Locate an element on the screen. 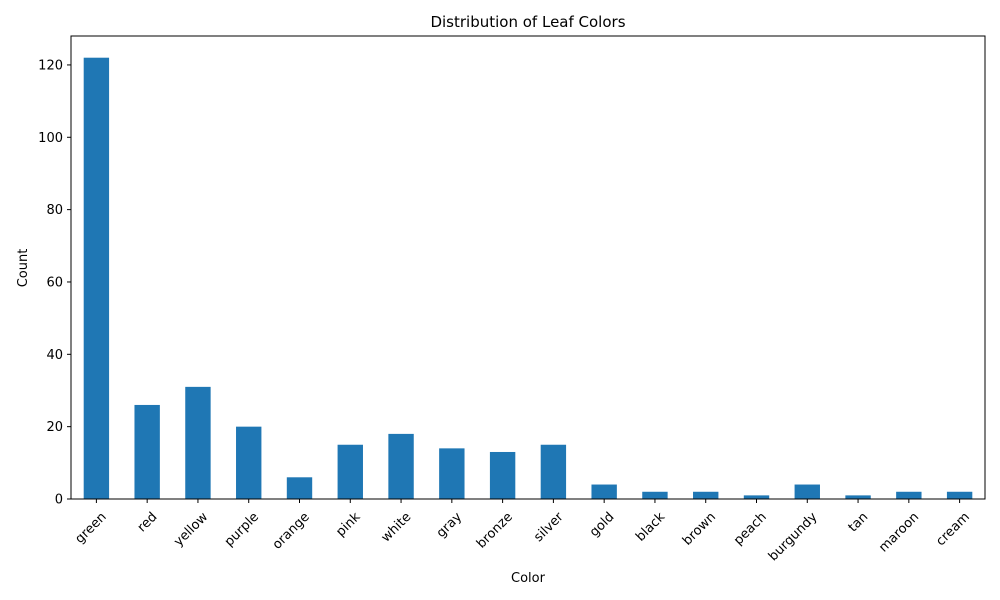  bar-bronze is located at coordinates (502, 475).